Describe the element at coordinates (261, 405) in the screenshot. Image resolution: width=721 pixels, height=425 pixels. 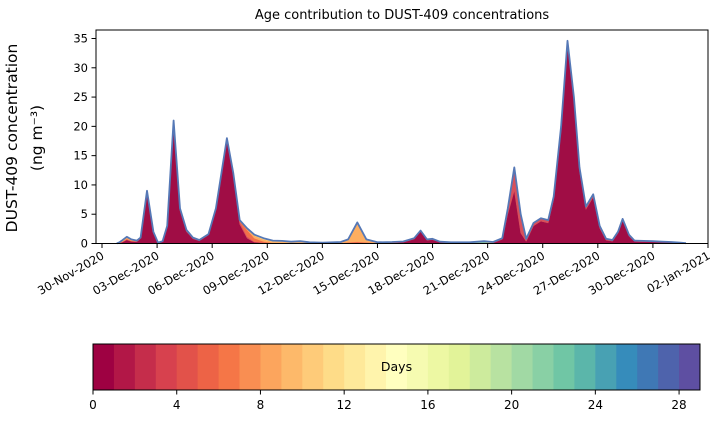
I see `colorbar-tick-label: 8` at that location.